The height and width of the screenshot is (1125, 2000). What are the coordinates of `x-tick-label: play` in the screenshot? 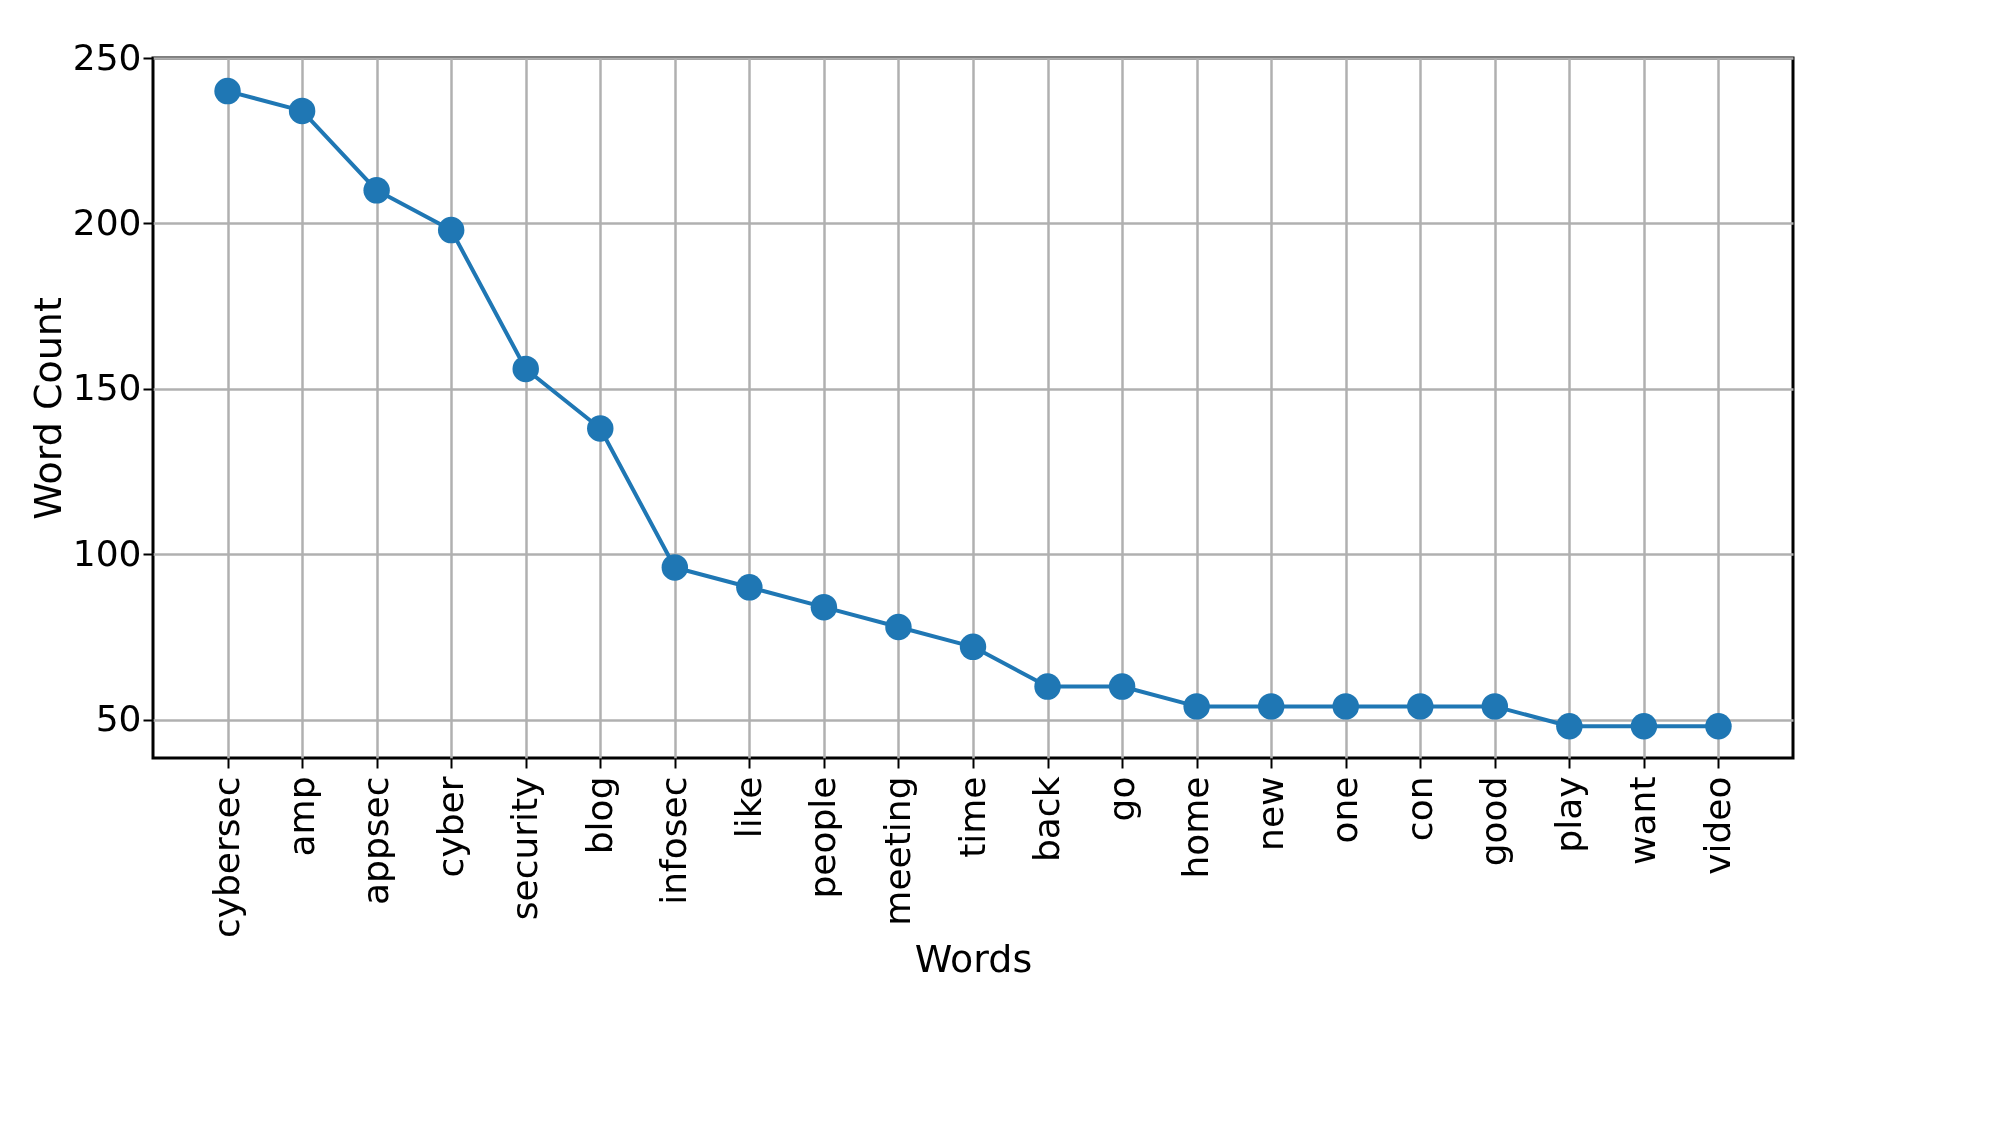 It's located at (1568, 814).